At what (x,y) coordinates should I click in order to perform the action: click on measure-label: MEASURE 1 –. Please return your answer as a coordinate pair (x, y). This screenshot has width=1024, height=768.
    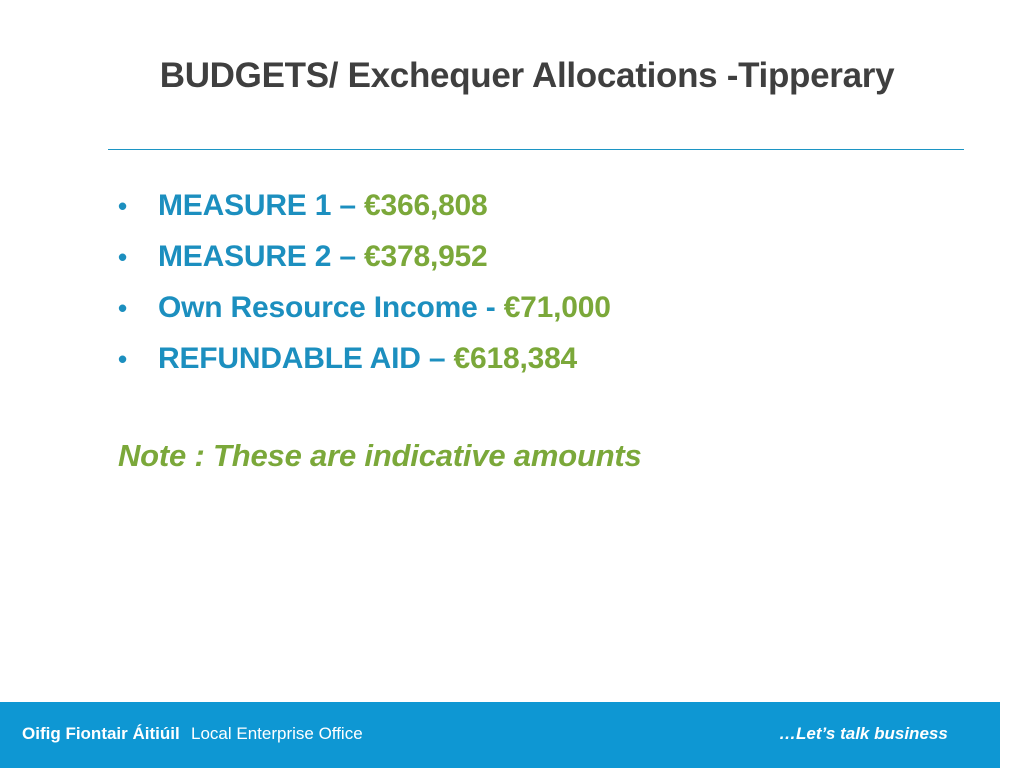
    Looking at the image, I should click on (261, 205).